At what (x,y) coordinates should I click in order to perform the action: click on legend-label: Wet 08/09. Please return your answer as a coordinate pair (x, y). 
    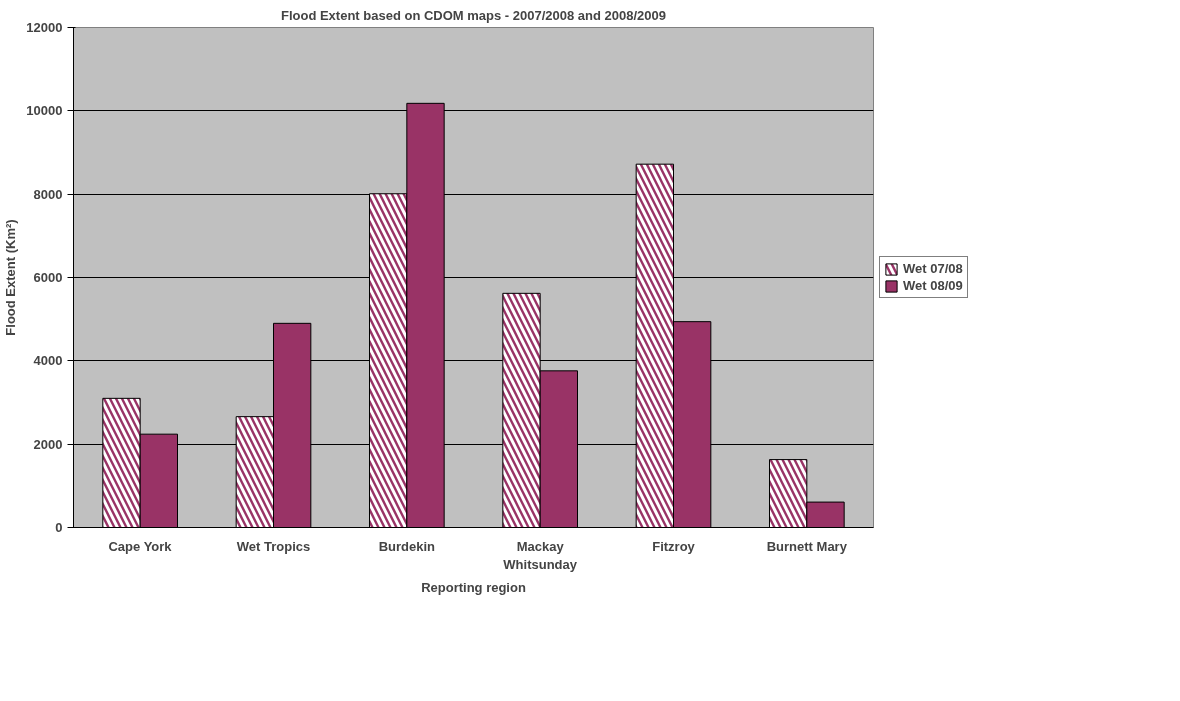
    Looking at the image, I should click on (933, 285).